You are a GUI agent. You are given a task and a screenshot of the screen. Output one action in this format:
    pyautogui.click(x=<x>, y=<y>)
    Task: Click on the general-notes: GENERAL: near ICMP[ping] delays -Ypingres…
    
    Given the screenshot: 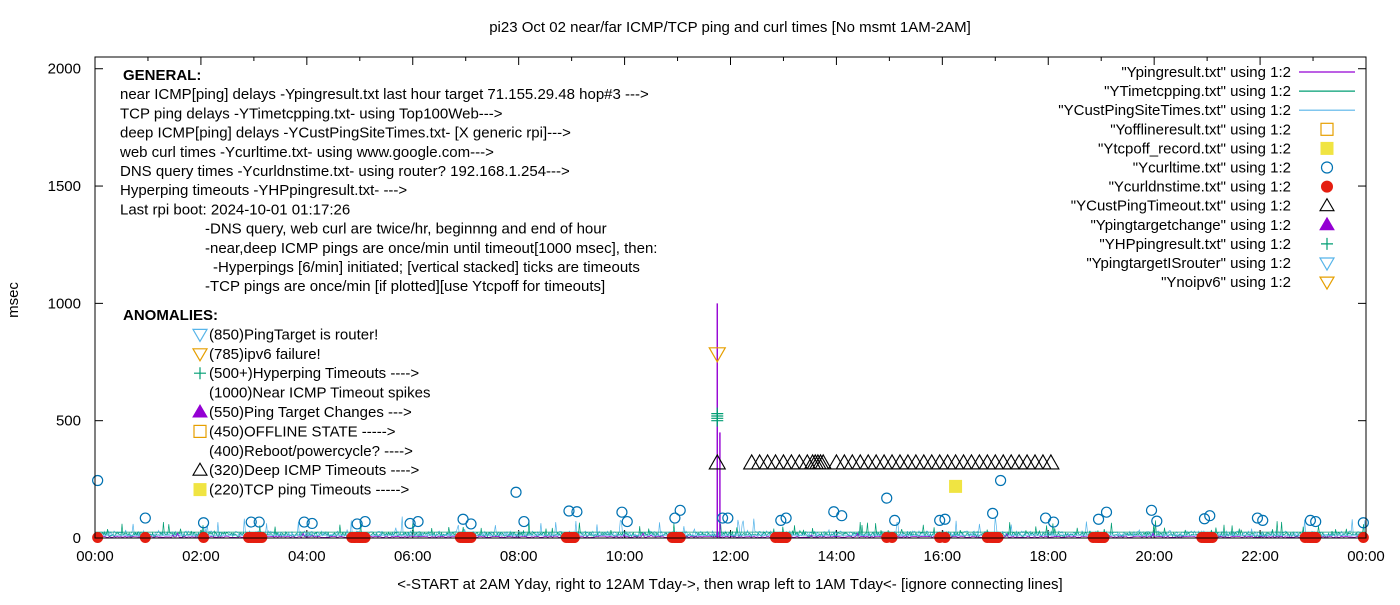 What is the action you would take?
    pyautogui.click(x=388, y=181)
    